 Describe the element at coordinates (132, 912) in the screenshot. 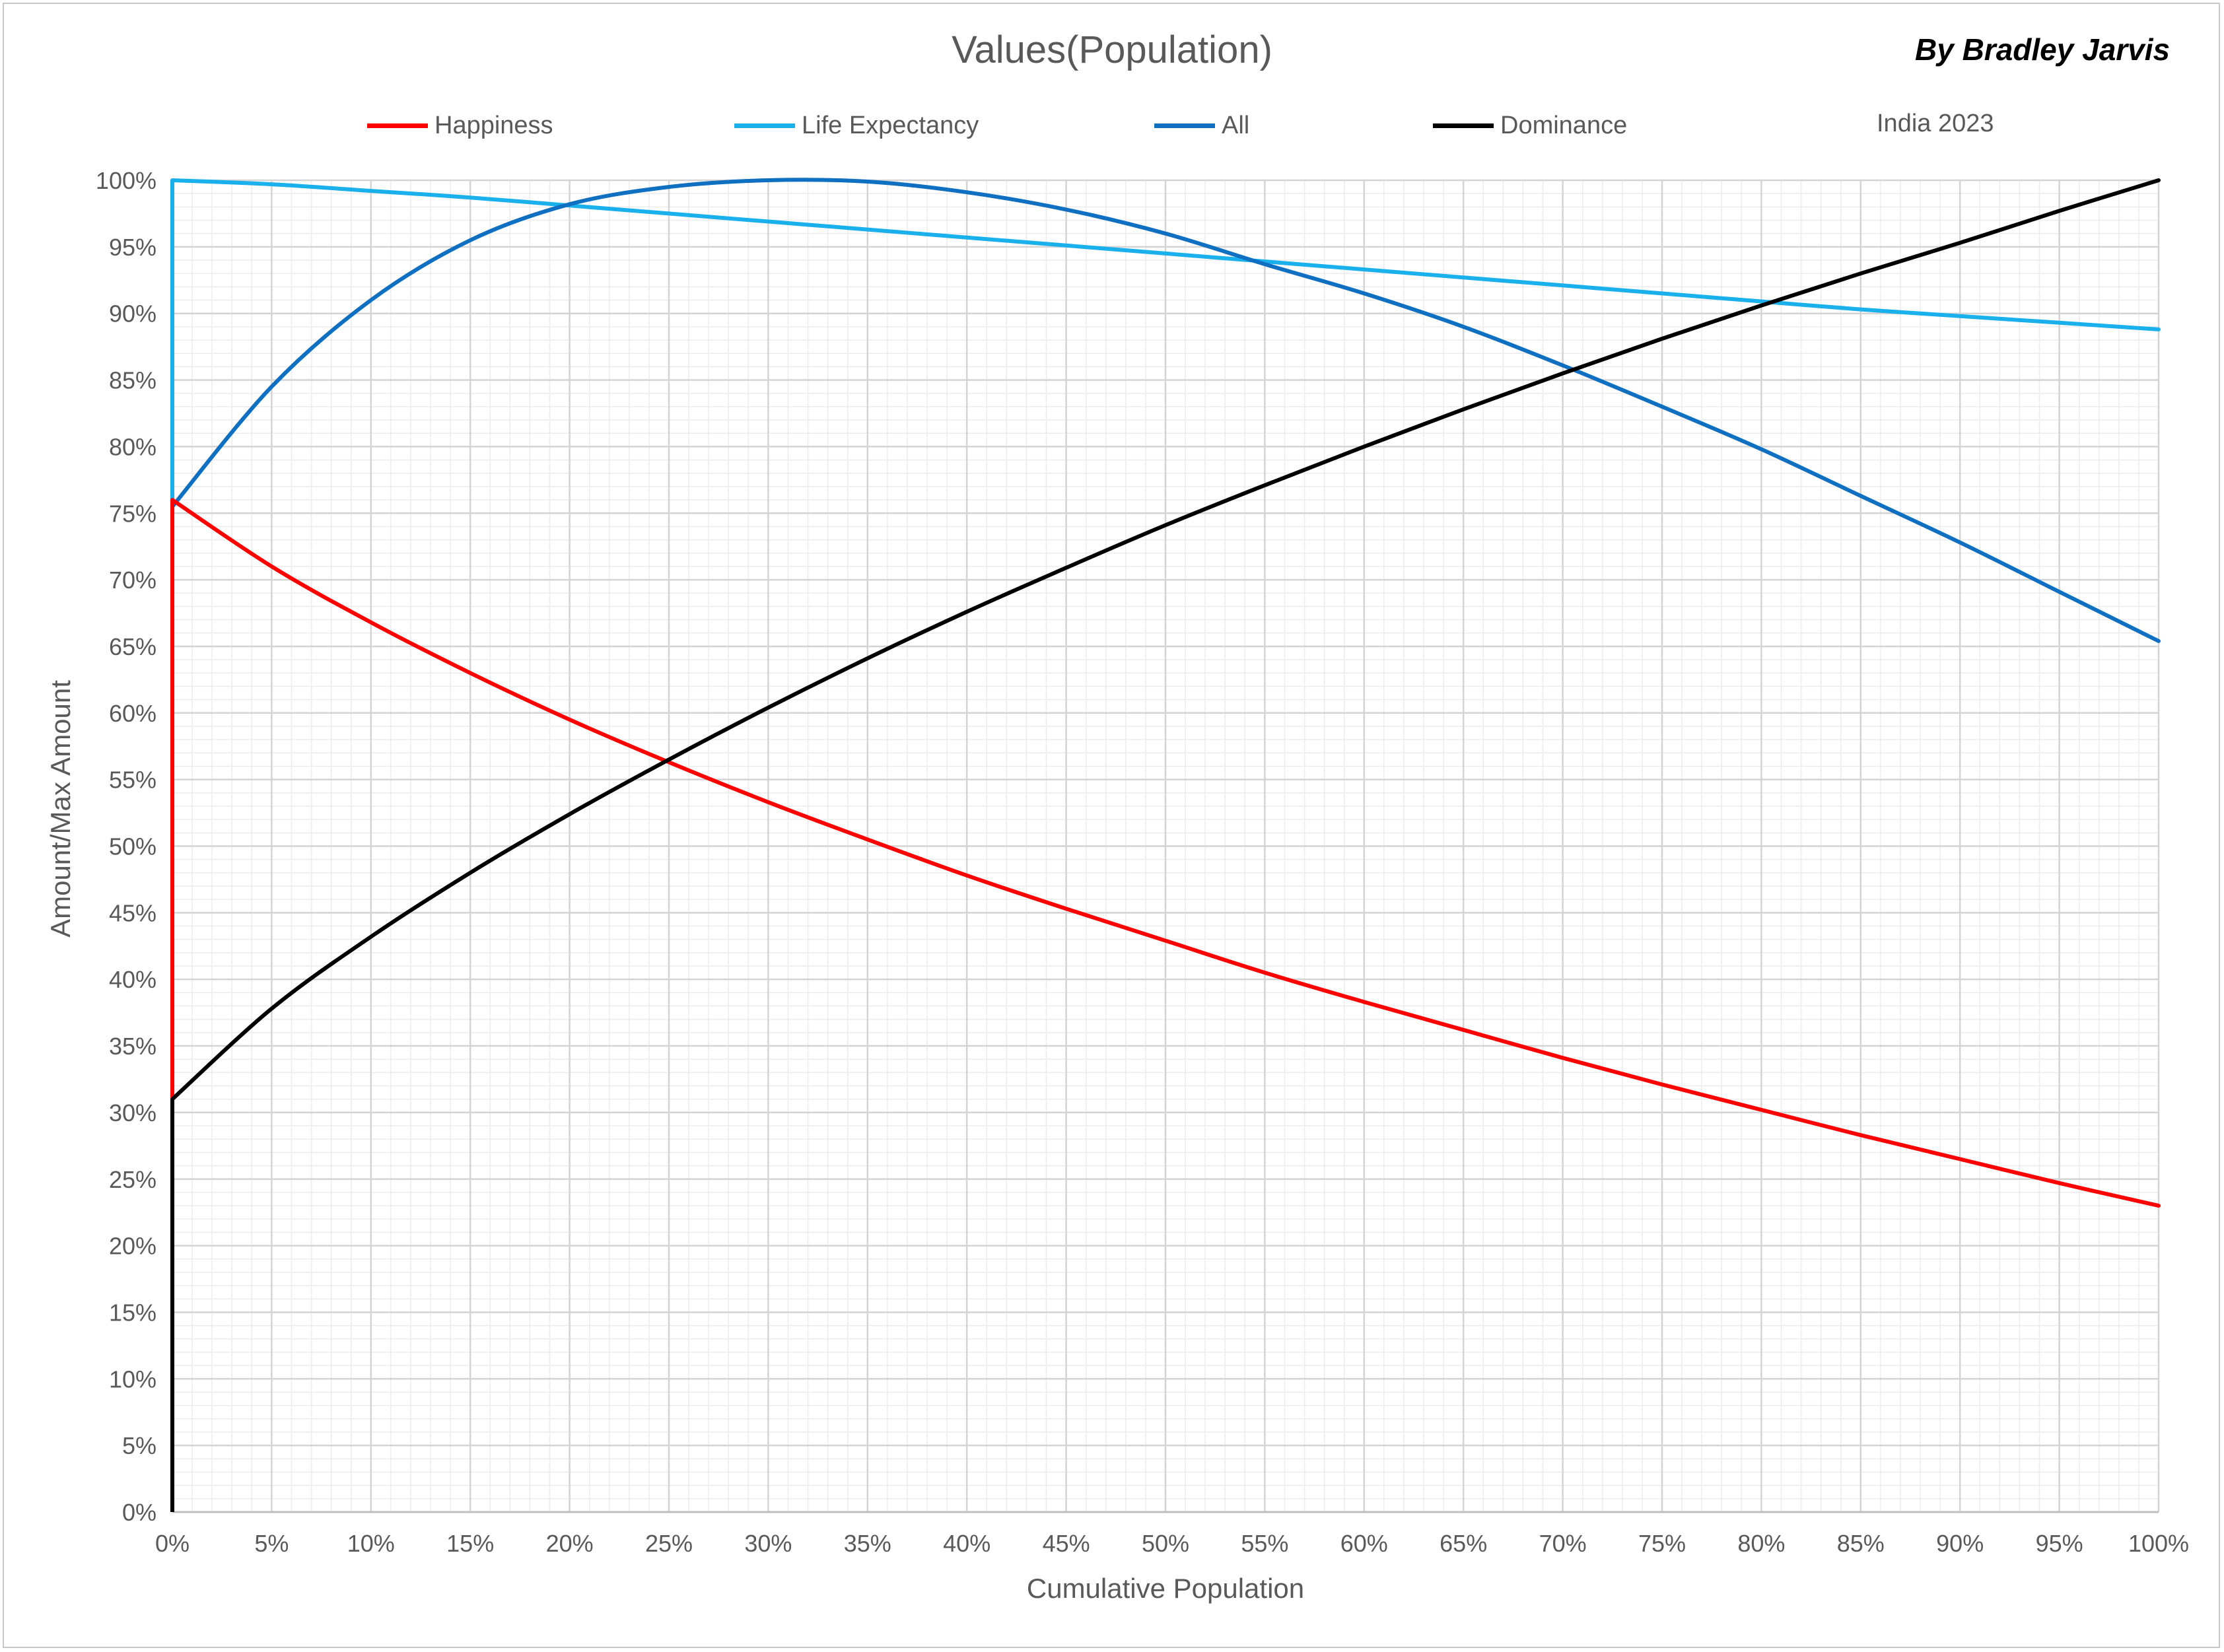

I see `y-tick-label: 45%` at that location.